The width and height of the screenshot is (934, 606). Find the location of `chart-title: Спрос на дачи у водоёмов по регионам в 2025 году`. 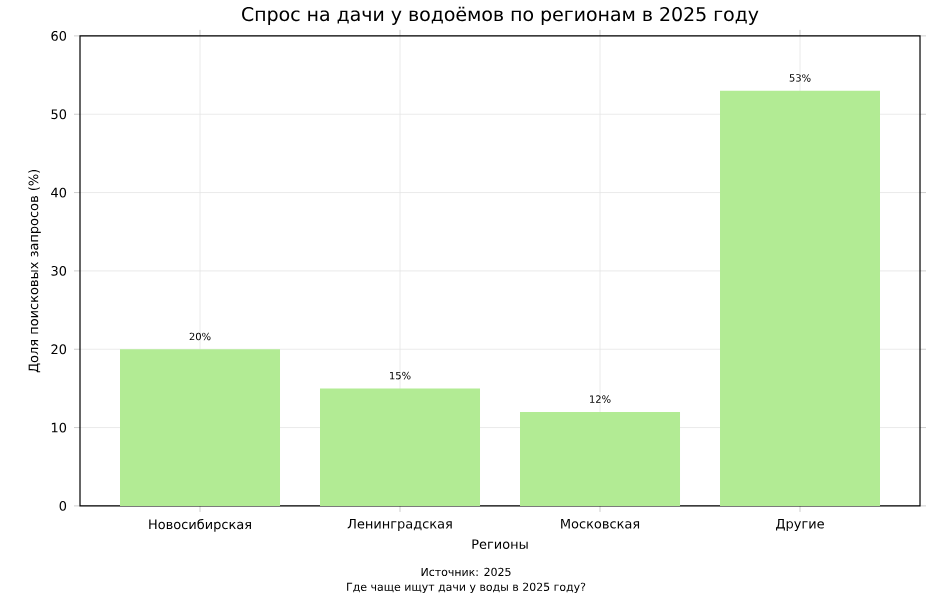

chart-title: Спрос на дачи у водоёмов по регионам в 2025 году is located at coordinates (500, 15).